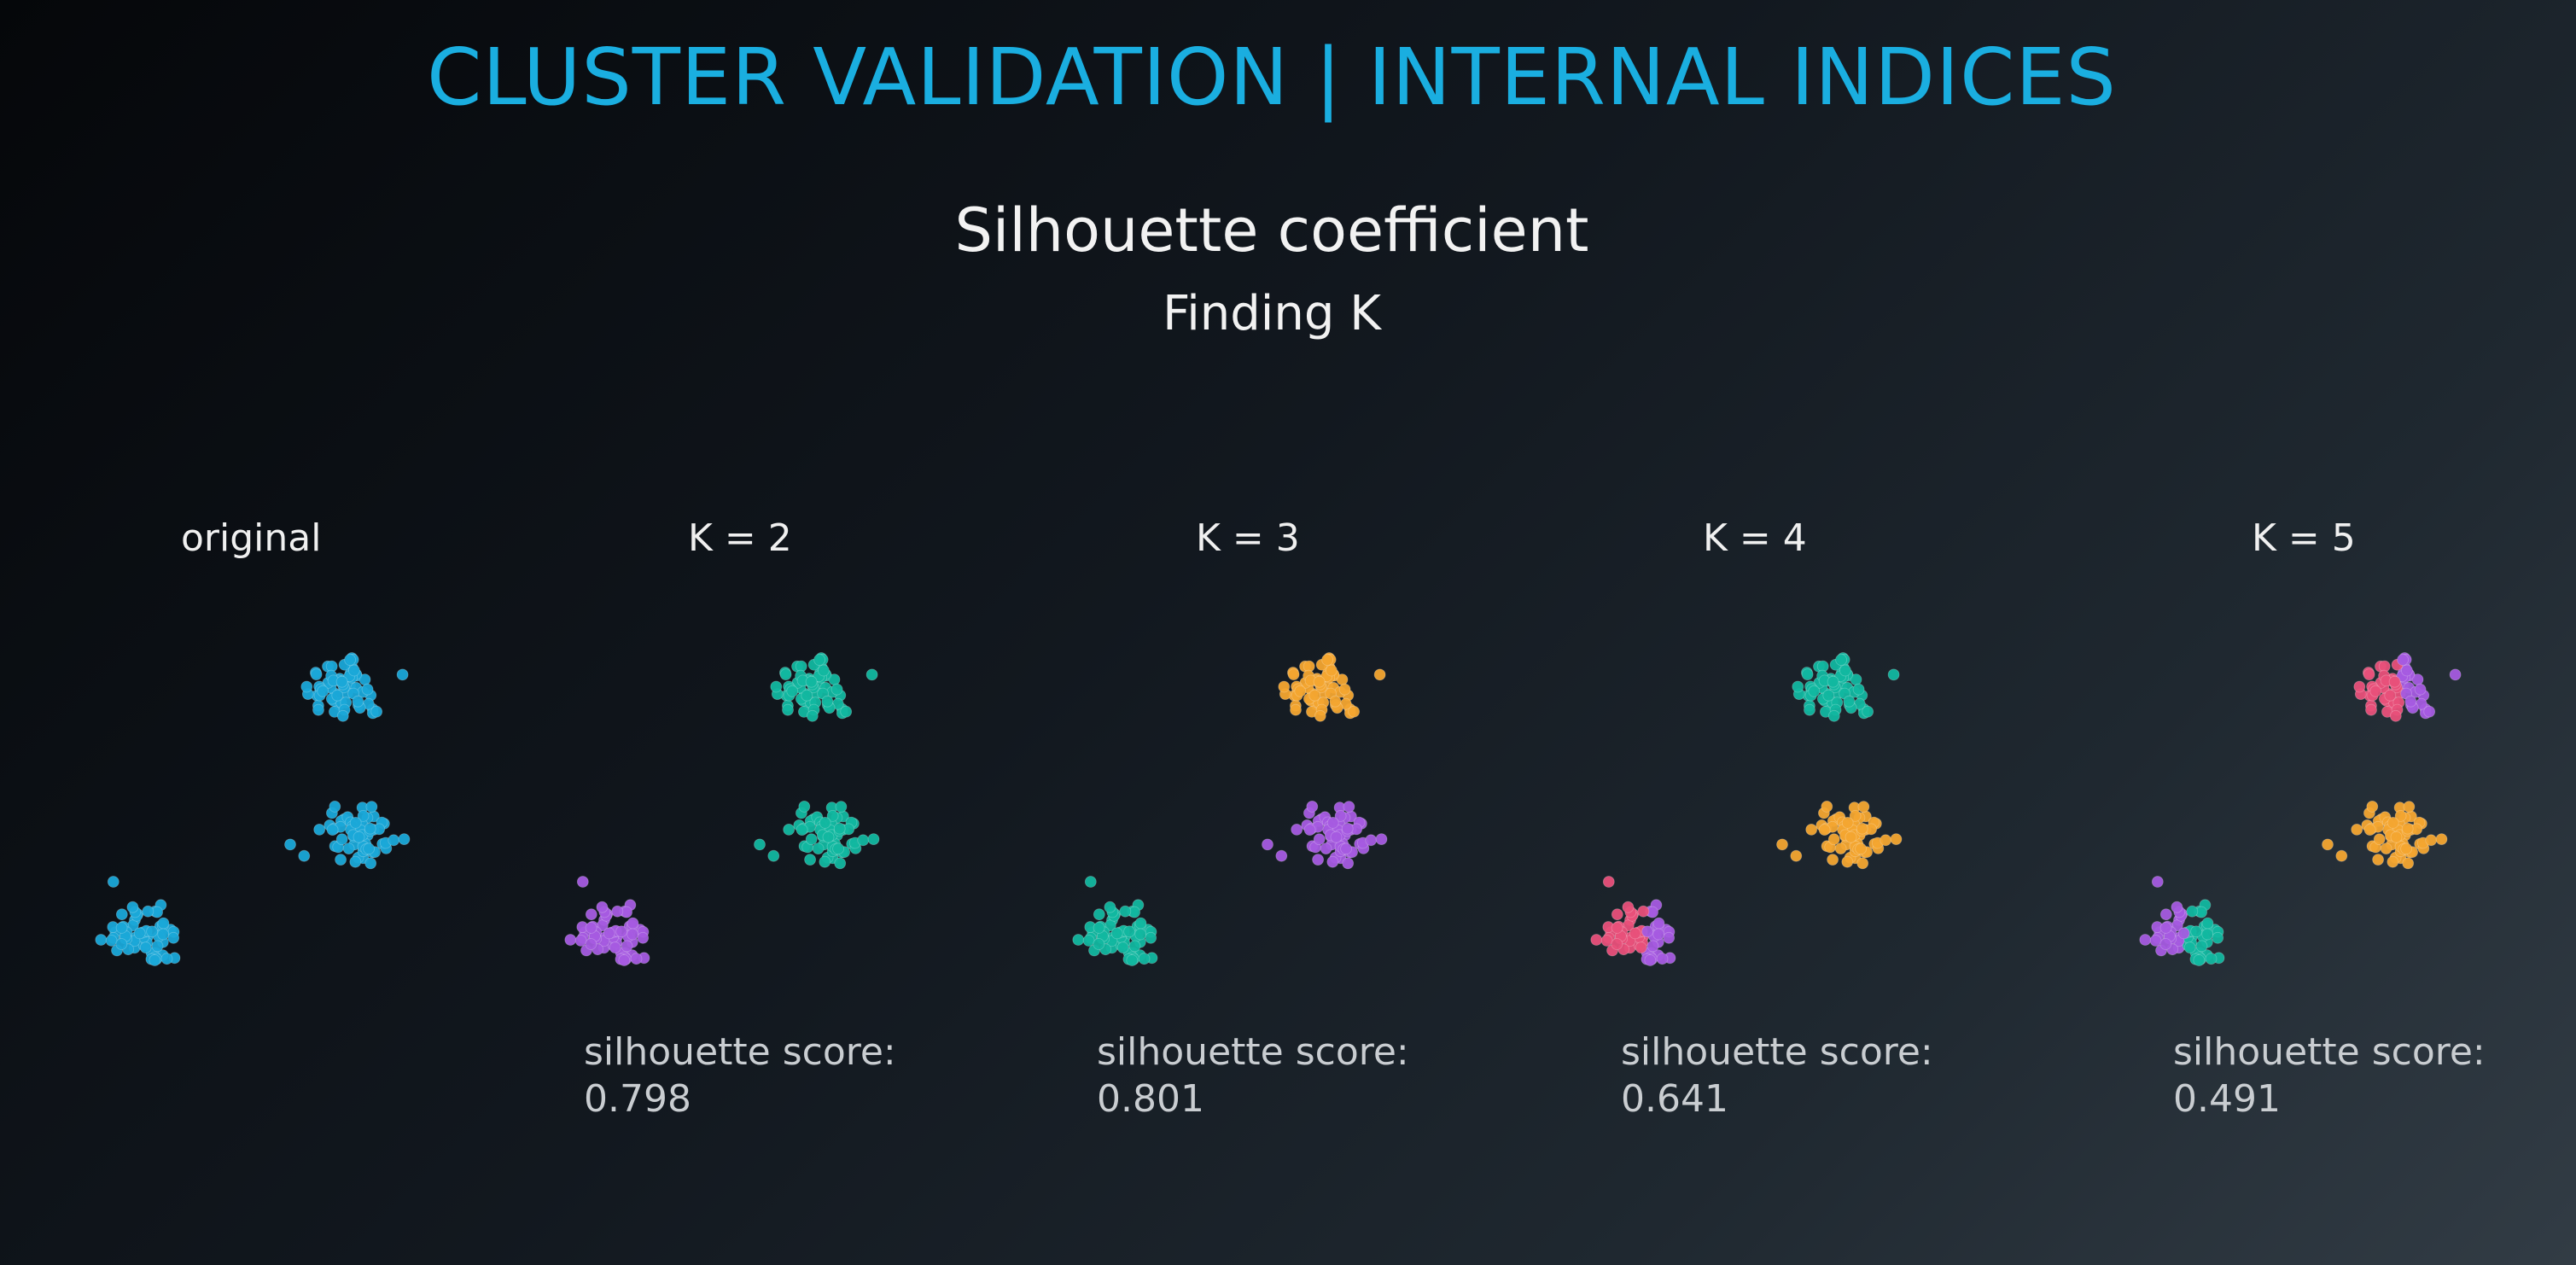 The image size is (2576, 1265). Describe the element at coordinates (1777, 1052) in the screenshot. I see `score-label: silhouette score:` at that location.